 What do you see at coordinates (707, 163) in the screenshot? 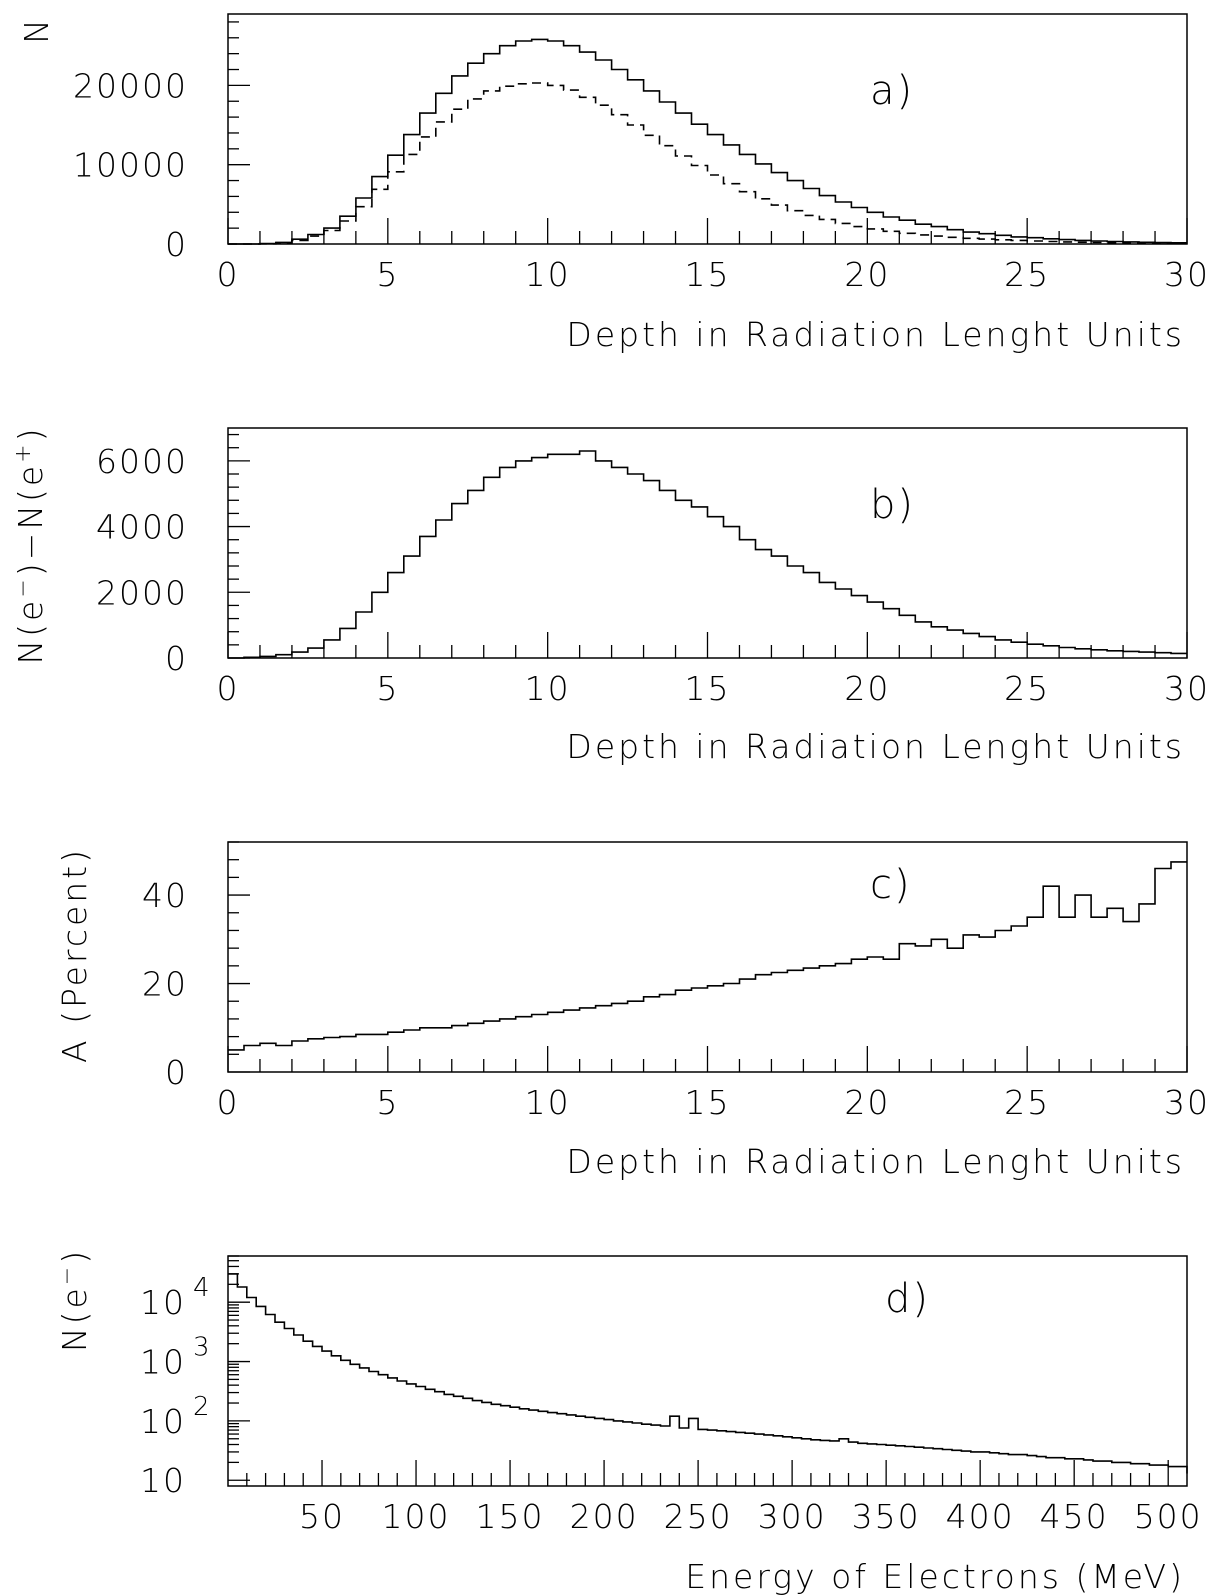
I see `series-dashed-histogram` at bounding box center [707, 163].